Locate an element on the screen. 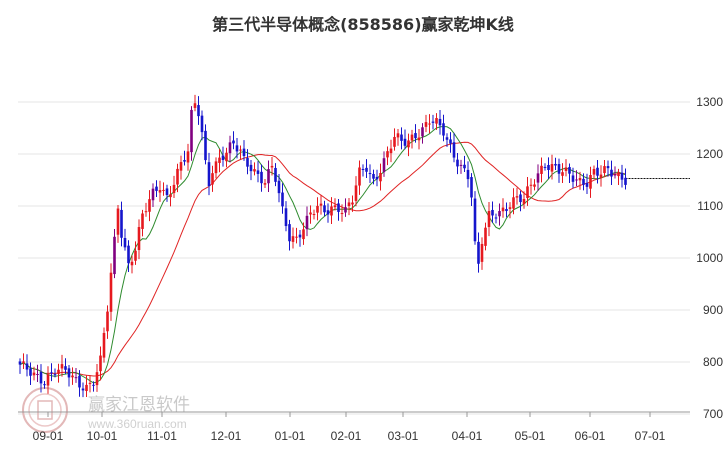 The image size is (726, 454). x-tick-label: 11-01 is located at coordinates (162, 436).